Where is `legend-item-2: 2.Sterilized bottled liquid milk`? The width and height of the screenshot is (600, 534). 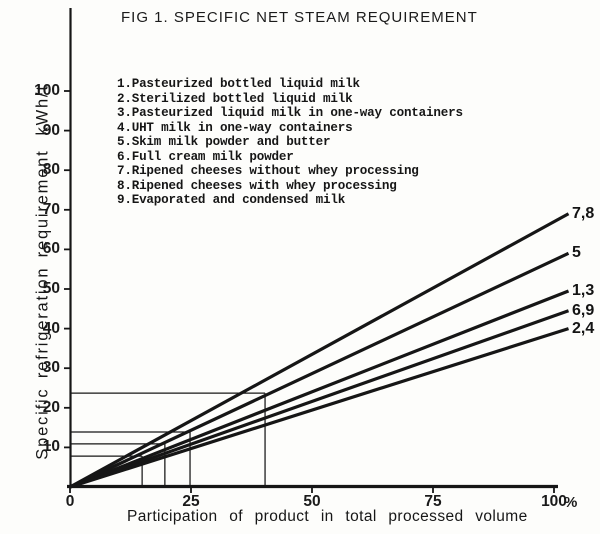
legend-item-2: 2.Sterilized bottled liquid milk is located at coordinates (235, 98).